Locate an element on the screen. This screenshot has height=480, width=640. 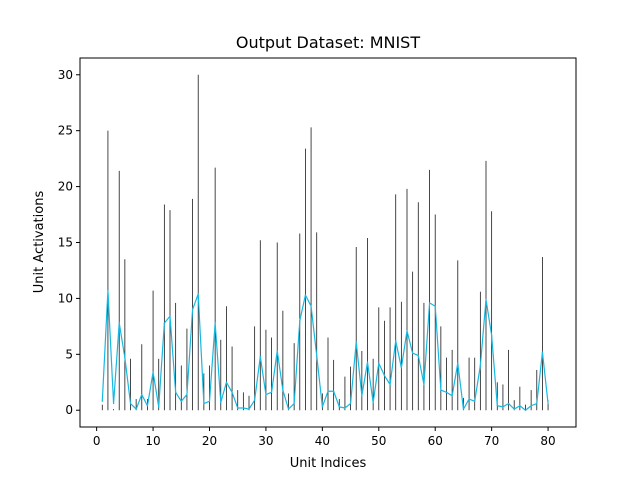
y-tick-label: 15 is located at coordinates (65, 243).